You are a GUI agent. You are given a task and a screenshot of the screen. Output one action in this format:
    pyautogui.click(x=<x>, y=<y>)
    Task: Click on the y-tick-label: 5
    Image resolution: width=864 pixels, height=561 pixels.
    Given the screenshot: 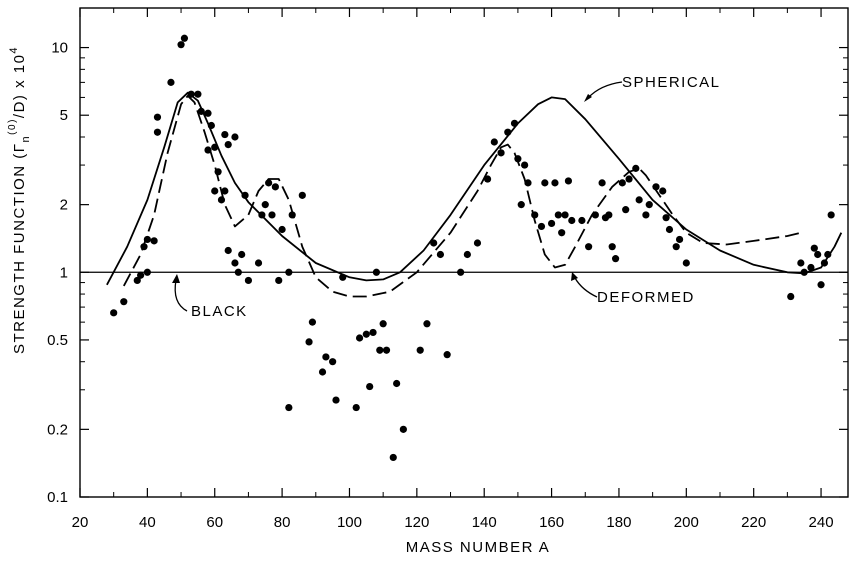 What is the action you would take?
    pyautogui.click(x=64, y=115)
    